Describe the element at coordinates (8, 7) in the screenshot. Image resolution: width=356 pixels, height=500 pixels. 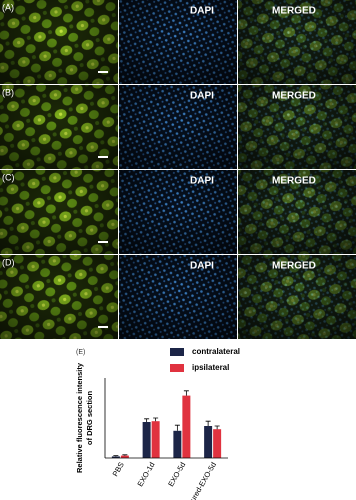
I see `panel-label: (A)` at that location.